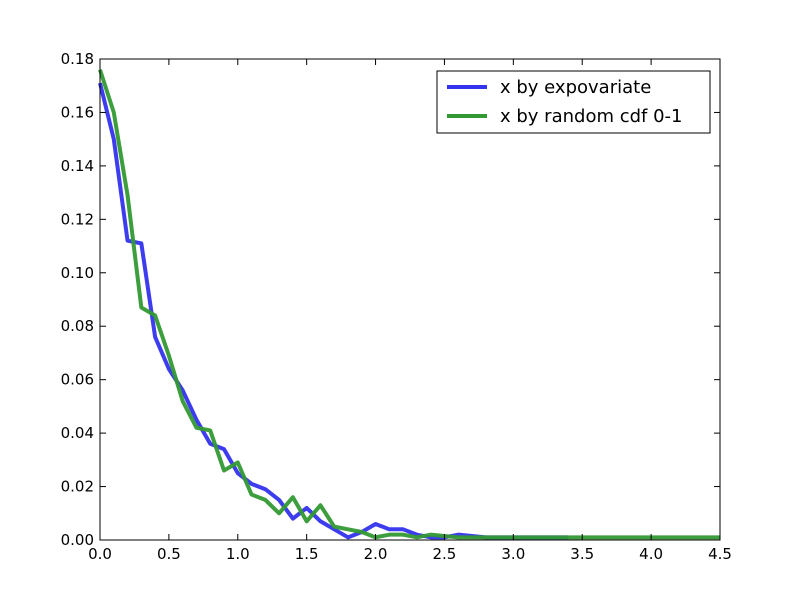  I want to click on x-tick-label: 4.5, so click(720, 554).